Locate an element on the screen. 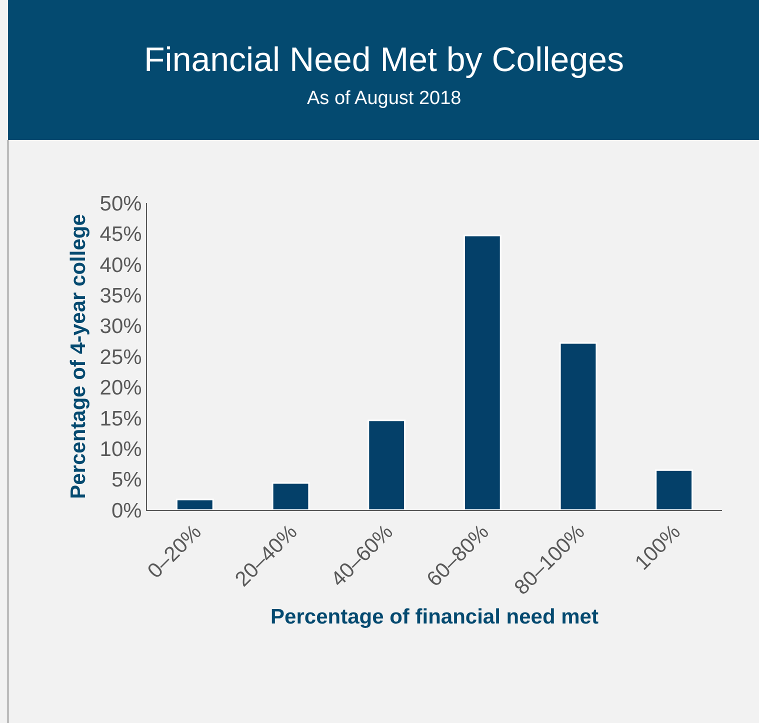 This screenshot has height=723, width=759. y-tick-label: 0% is located at coordinates (126, 510).